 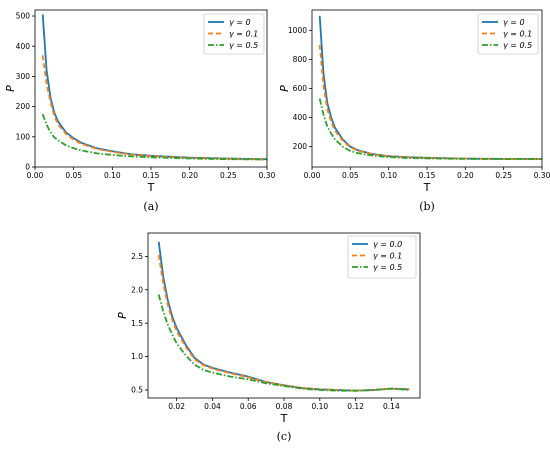 I want to click on y-tick-label: 1000, so click(x=297, y=30).